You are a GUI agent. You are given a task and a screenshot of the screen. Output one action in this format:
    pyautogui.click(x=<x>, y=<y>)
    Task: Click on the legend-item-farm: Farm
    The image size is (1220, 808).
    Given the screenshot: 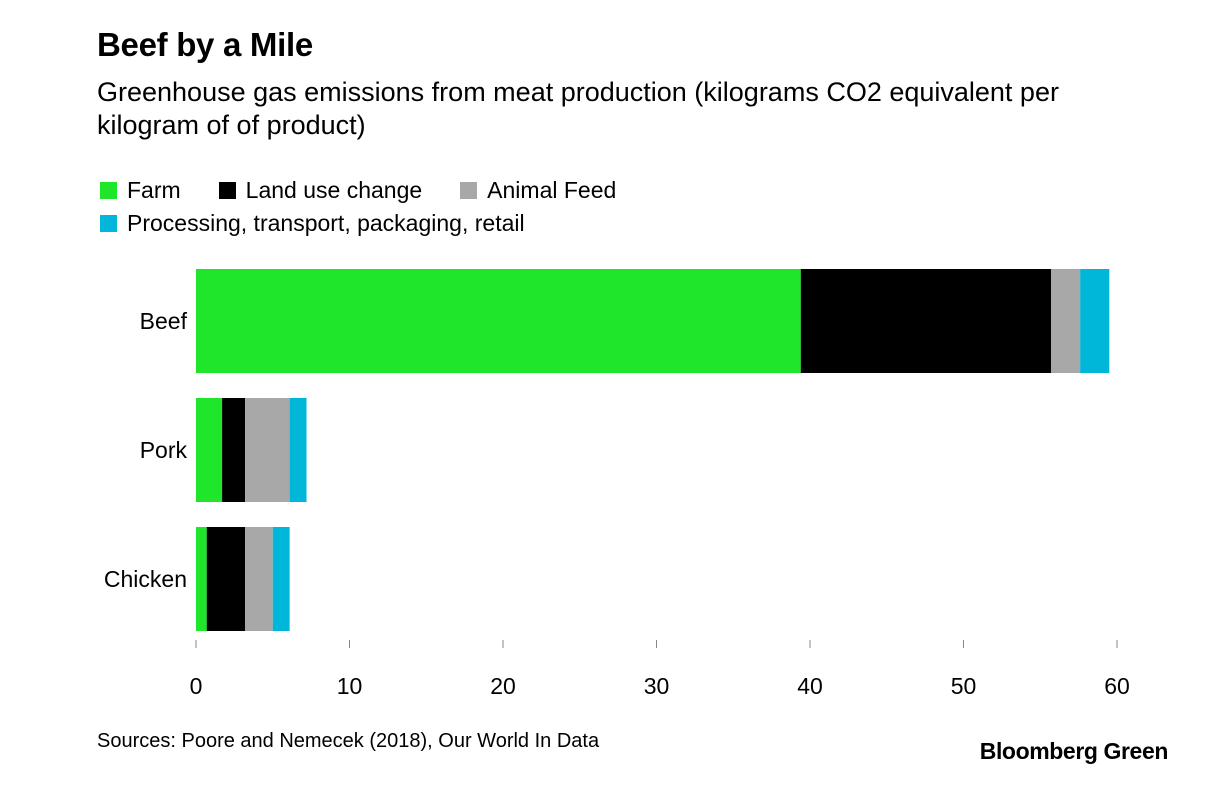 What is the action you would take?
    pyautogui.click(x=140, y=190)
    